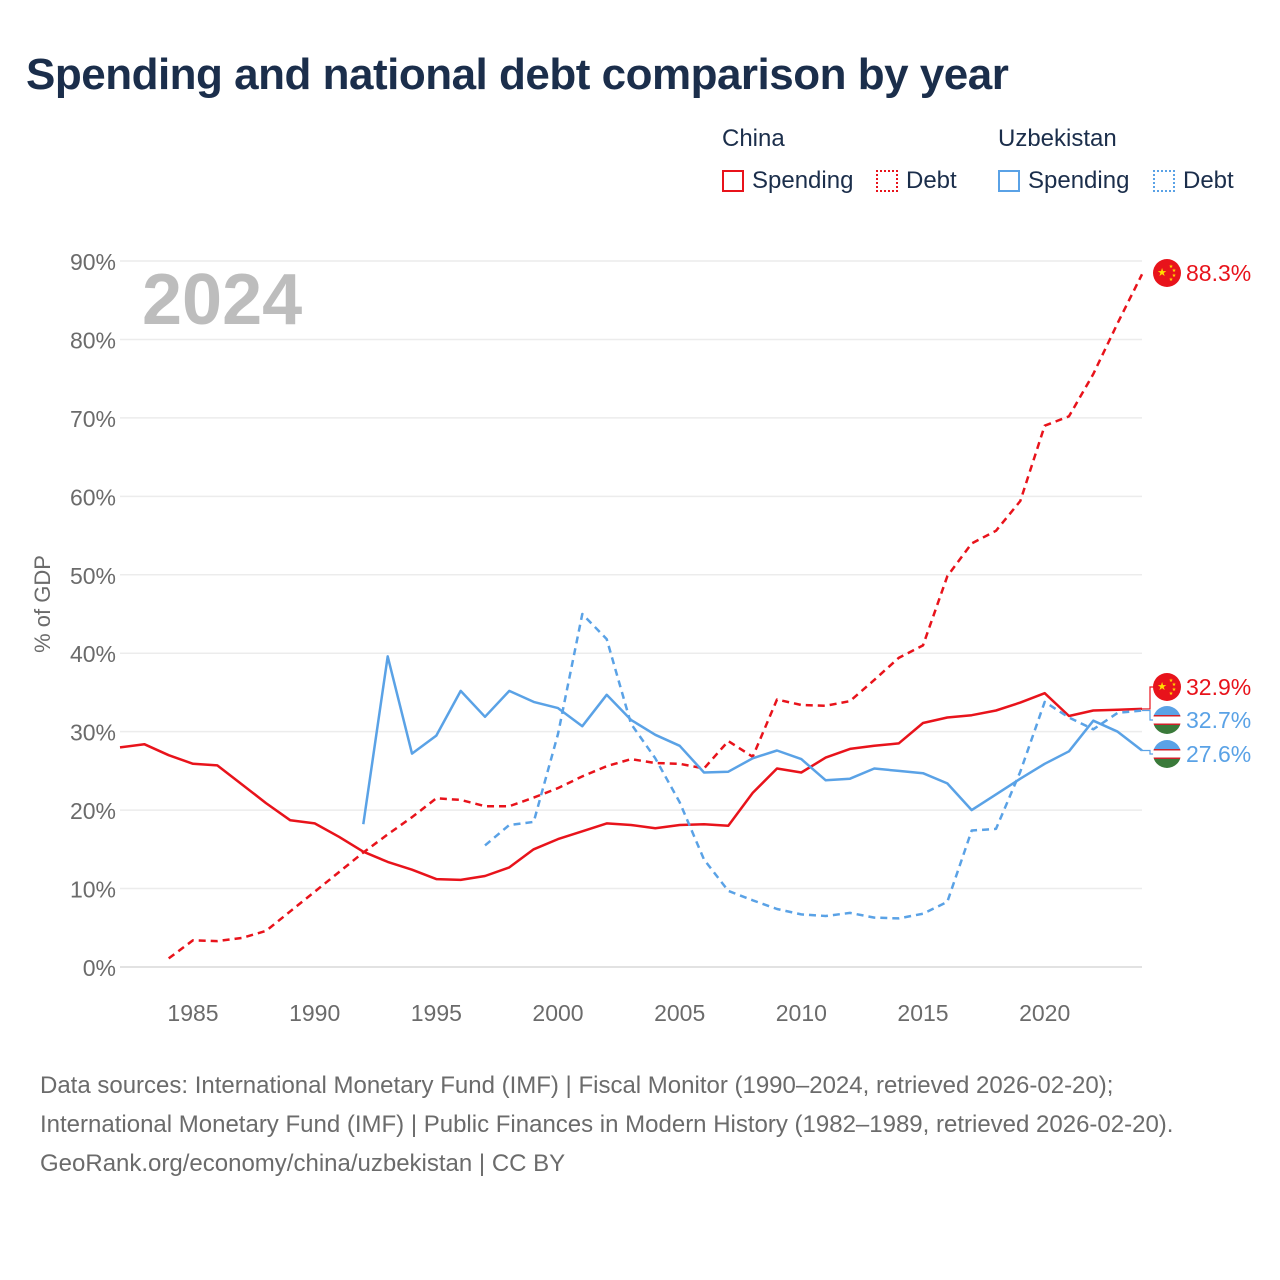 This screenshot has height=1280, width=1280. What do you see at coordinates (93, 497) in the screenshot?
I see `y-tick-label: 60%` at bounding box center [93, 497].